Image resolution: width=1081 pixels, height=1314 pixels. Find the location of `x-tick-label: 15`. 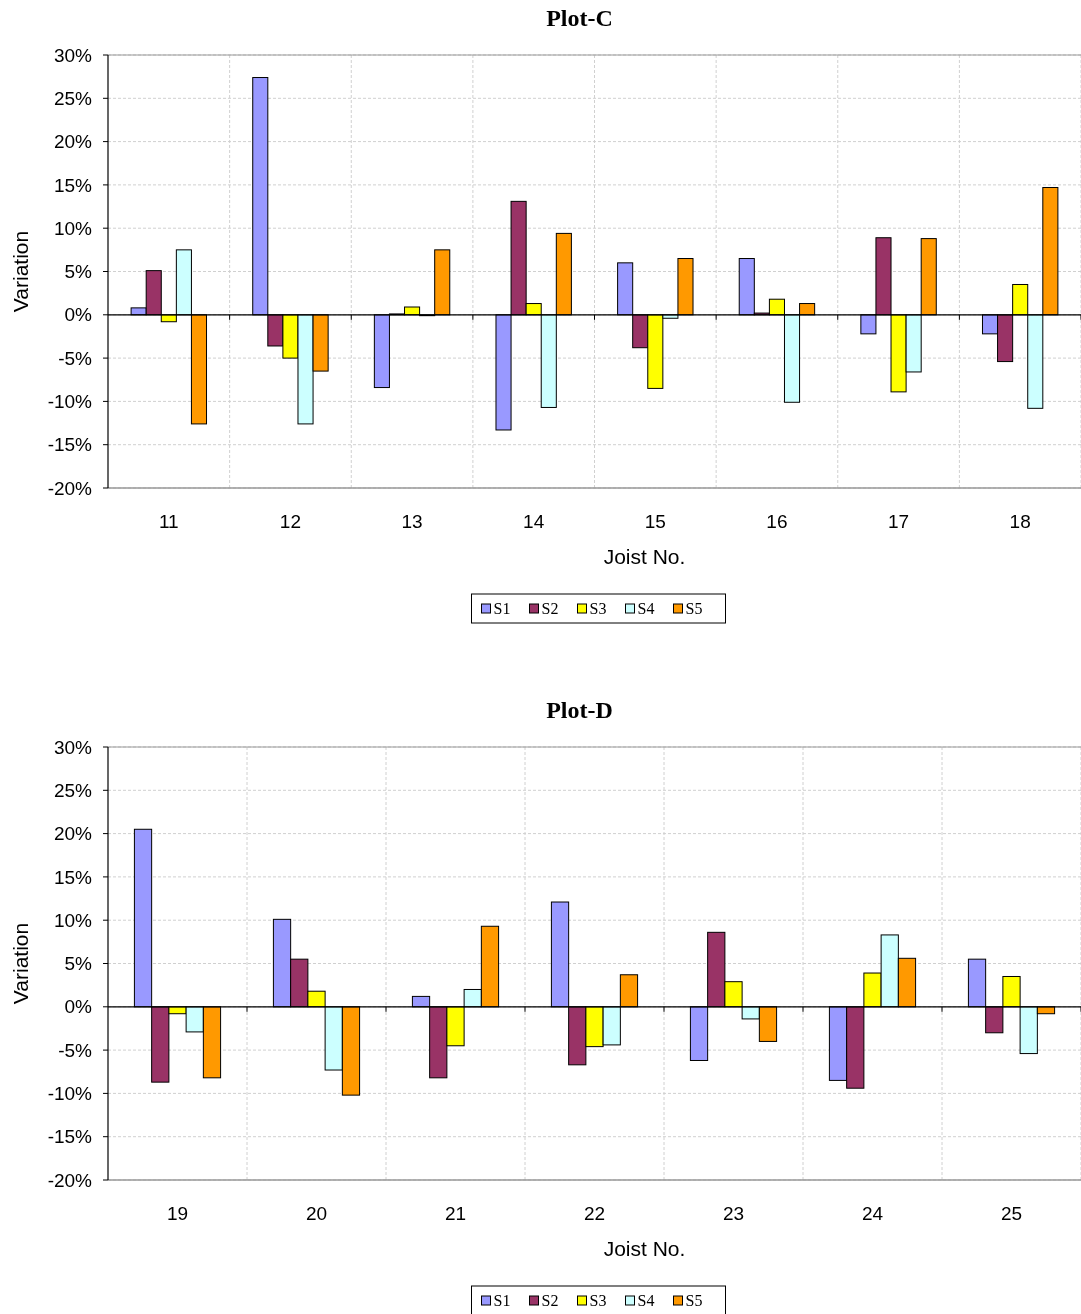

x-tick-label: 15 is located at coordinates (655, 521).